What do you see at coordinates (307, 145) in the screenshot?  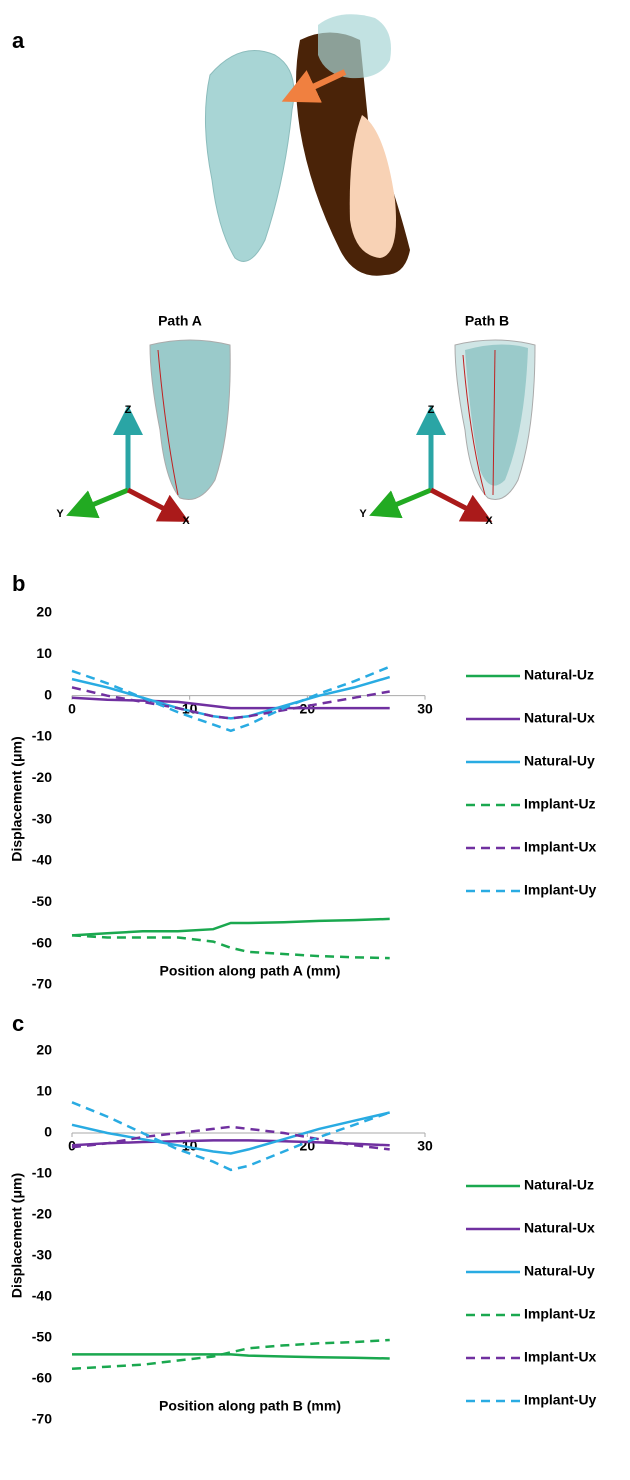 I see `tooth-illustration` at bounding box center [307, 145].